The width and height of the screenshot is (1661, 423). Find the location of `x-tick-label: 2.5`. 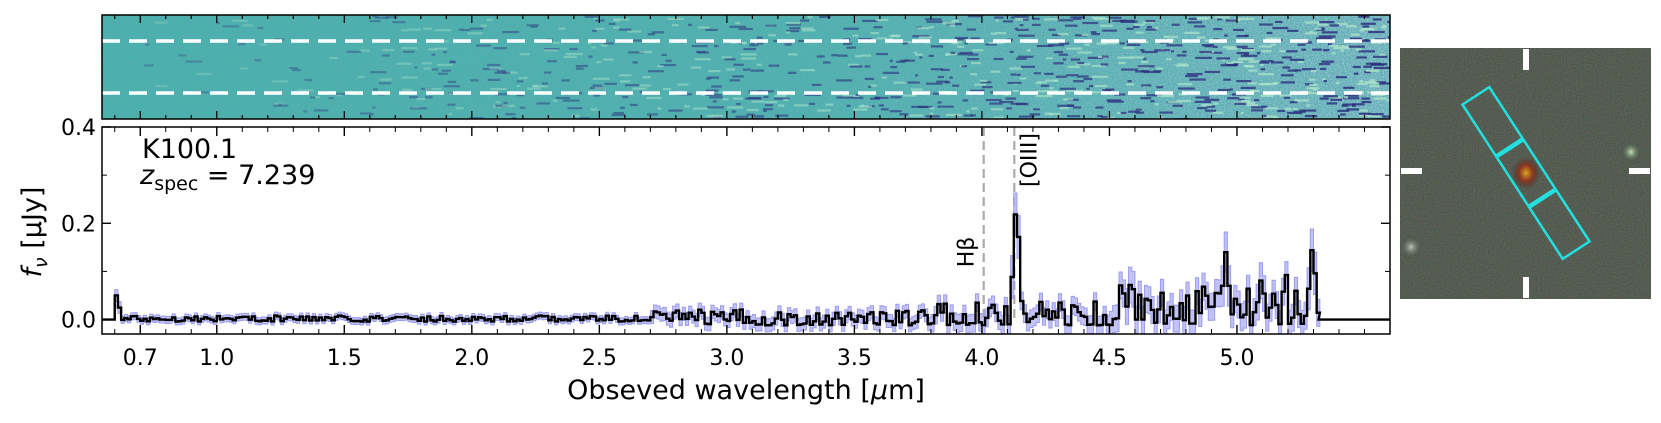

x-tick-label: 2.5 is located at coordinates (599, 358).